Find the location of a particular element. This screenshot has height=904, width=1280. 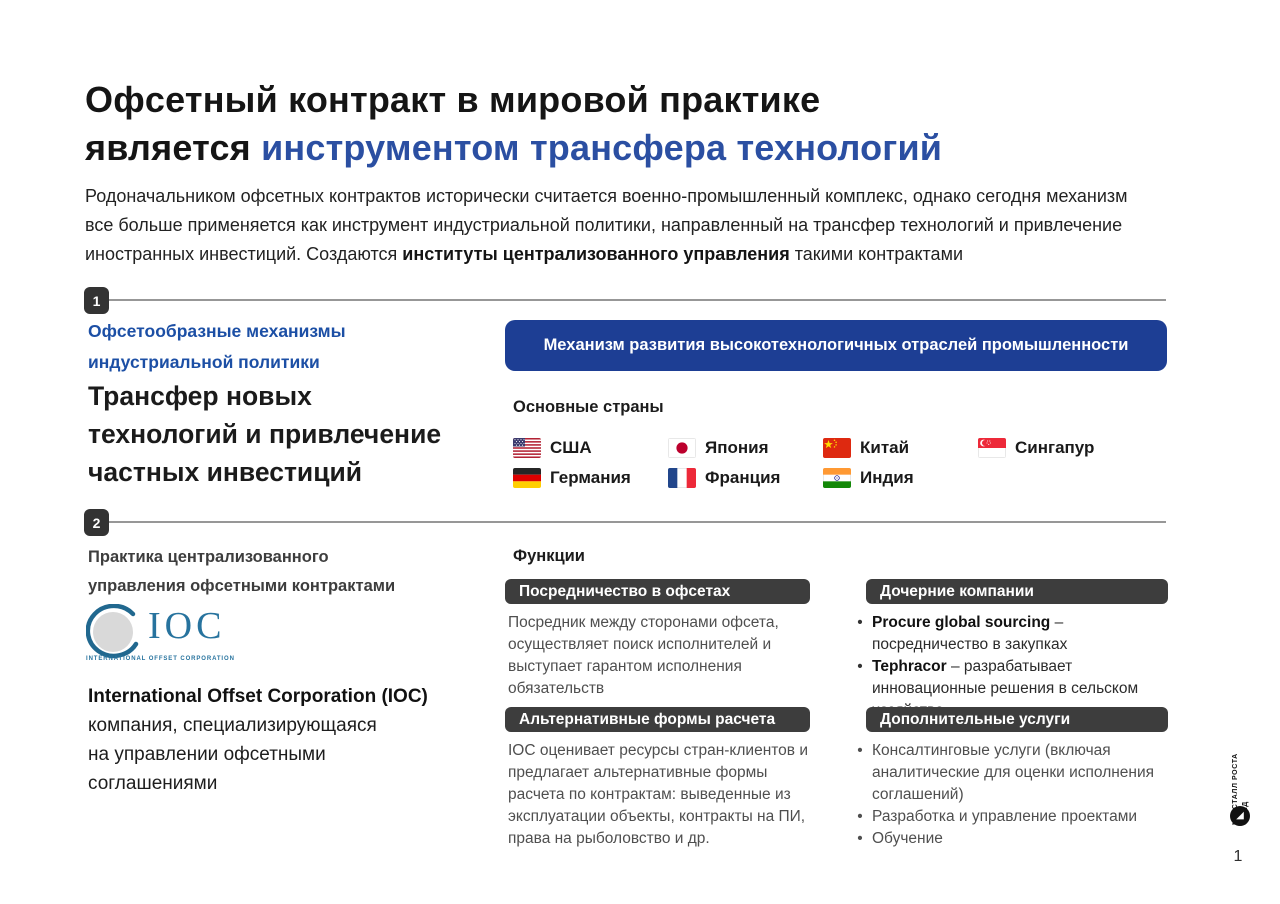

intro-text-2: такими контрактами is located at coordinates (876, 254).